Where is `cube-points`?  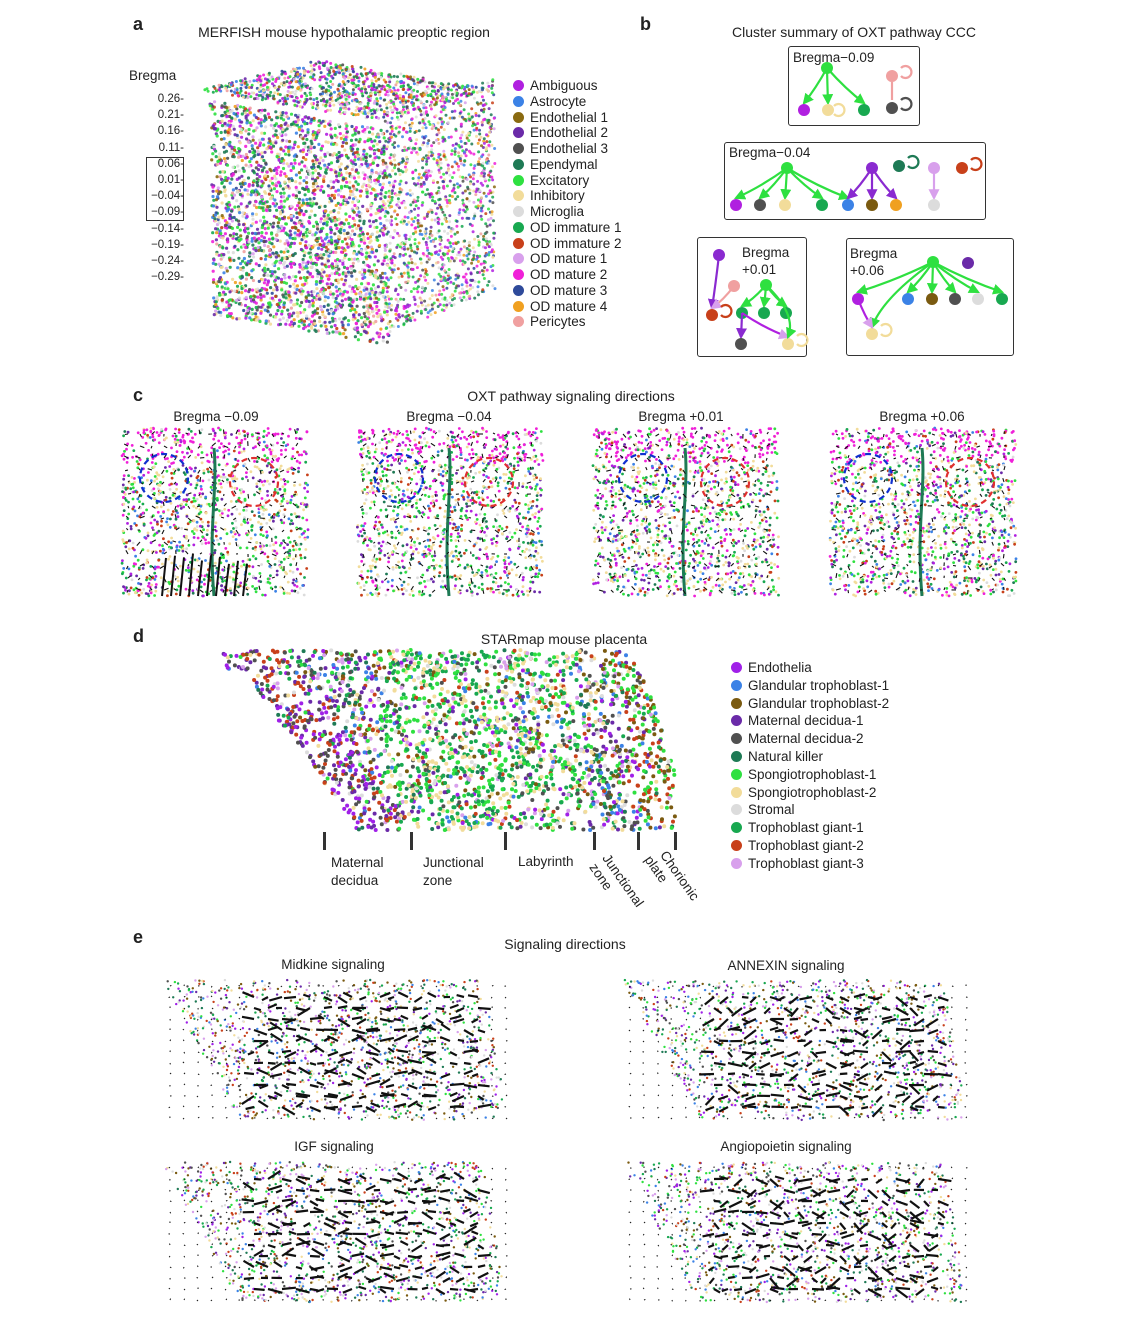 cube-points is located at coordinates (350, 202).